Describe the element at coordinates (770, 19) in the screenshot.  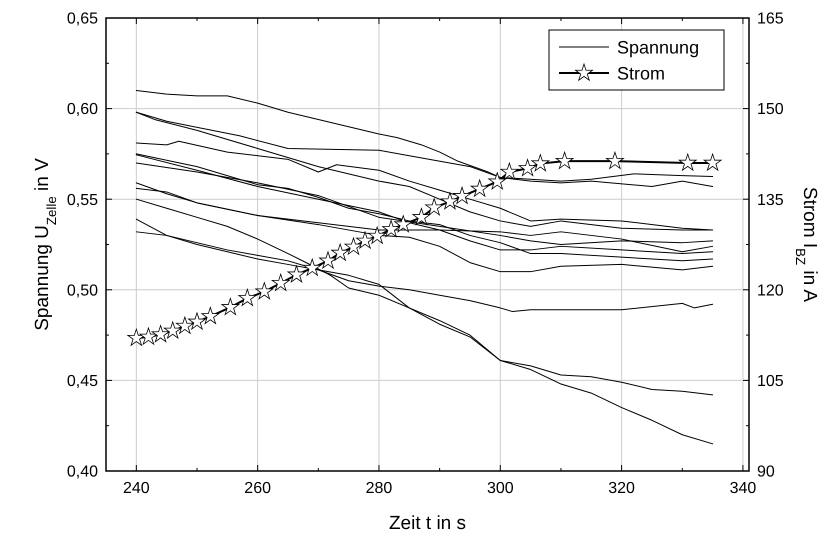
I see `y2-tick-label: 165` at that location.